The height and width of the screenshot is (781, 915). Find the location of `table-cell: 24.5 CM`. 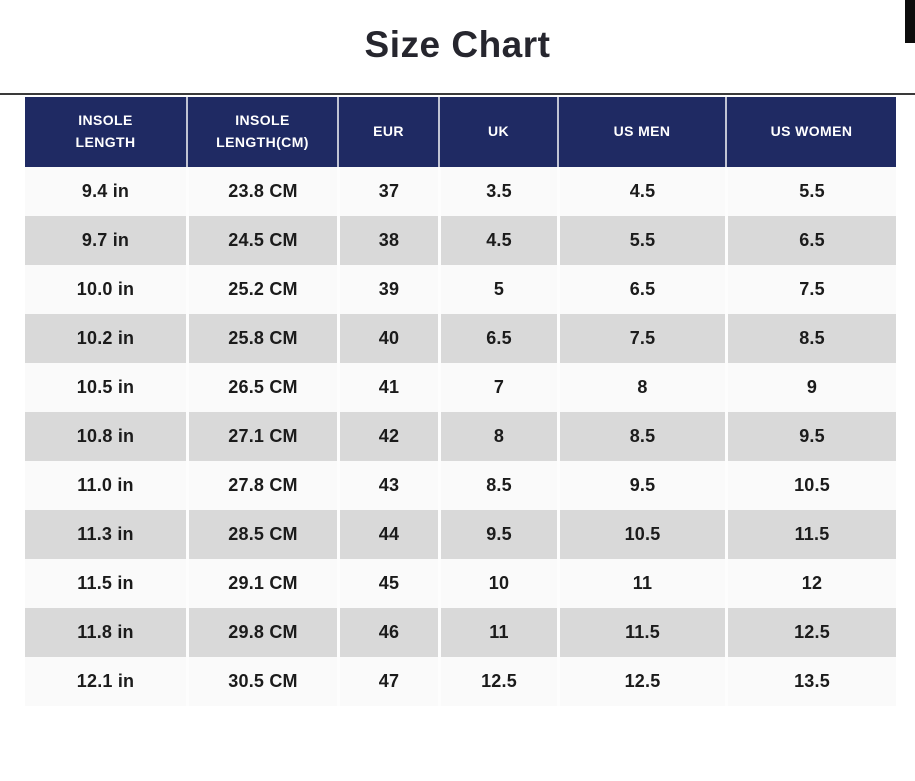

table-cell: 24.5 CM is located at coordinates (261, 240).